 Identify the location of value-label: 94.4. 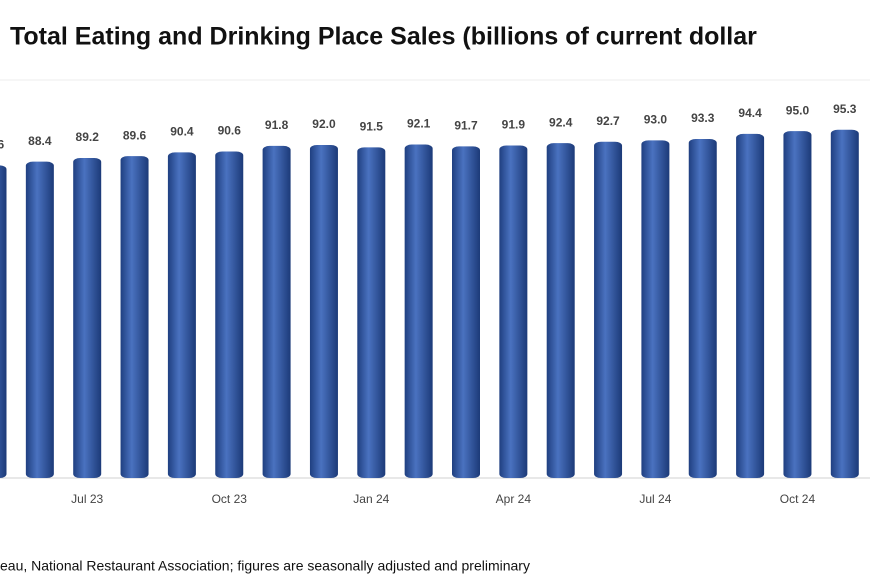
(750, 113).